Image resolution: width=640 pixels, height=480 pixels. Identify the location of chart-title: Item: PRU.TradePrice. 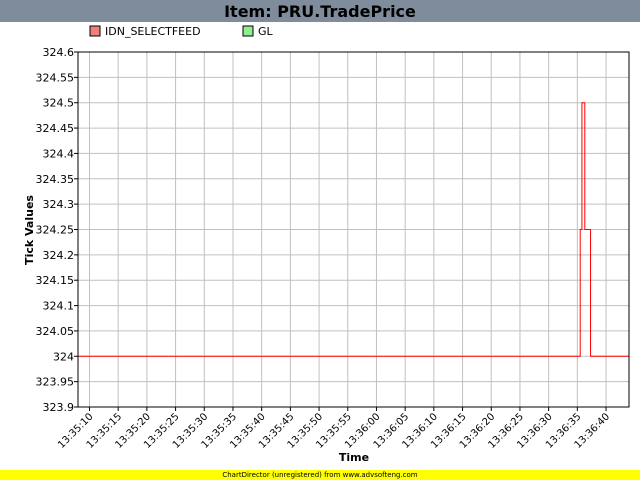
(320, 11).